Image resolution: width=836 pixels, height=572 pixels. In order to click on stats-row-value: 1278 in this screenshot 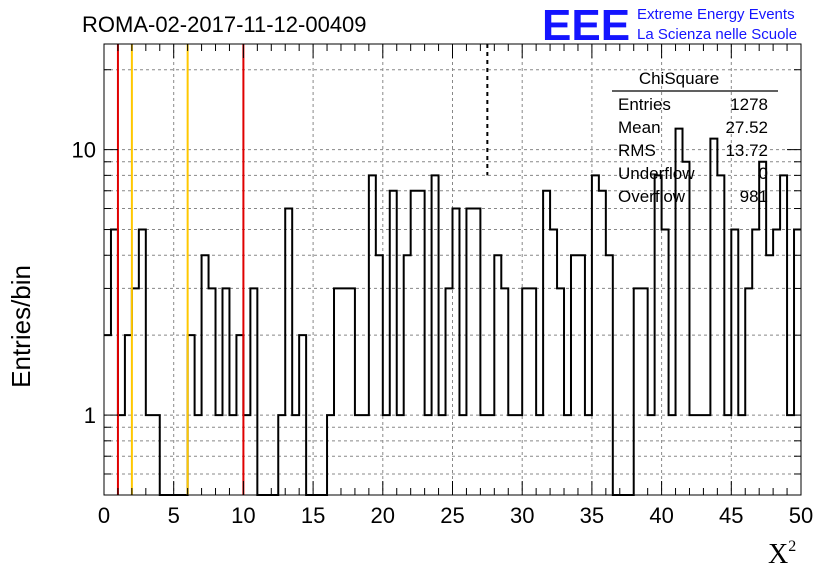, I will do `click(749, 104)`.